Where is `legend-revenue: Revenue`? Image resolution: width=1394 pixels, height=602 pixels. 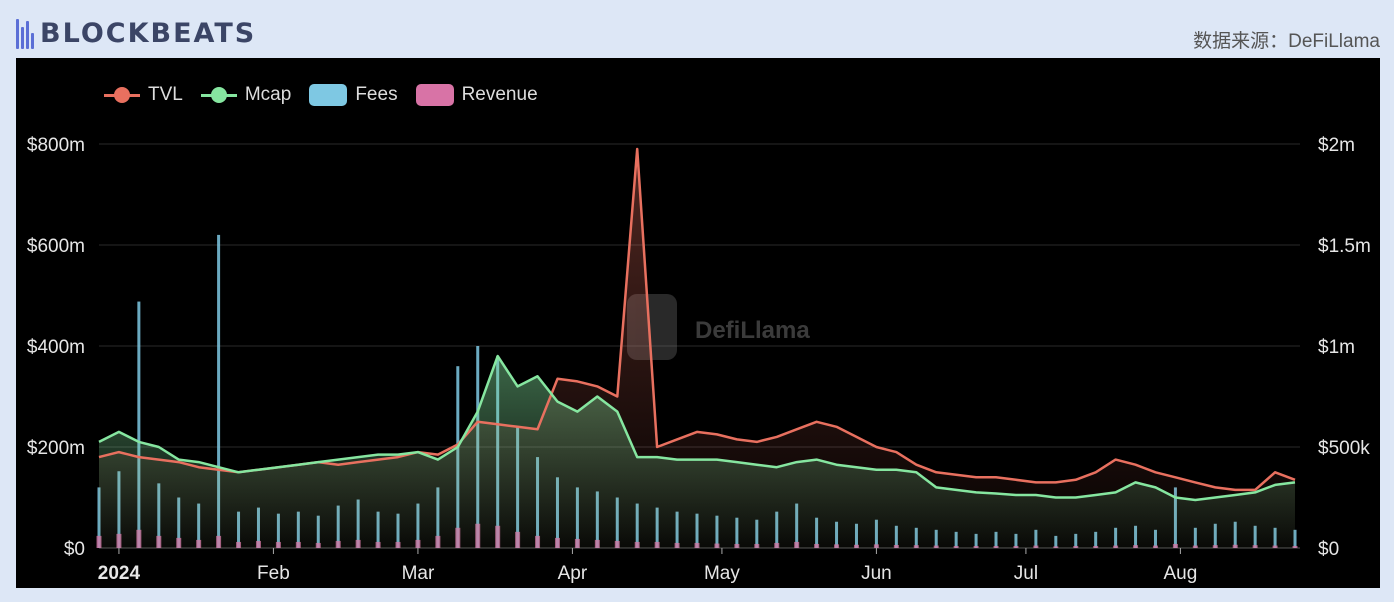
legend-revenue: Revenue is located at coordinates (476, 95).